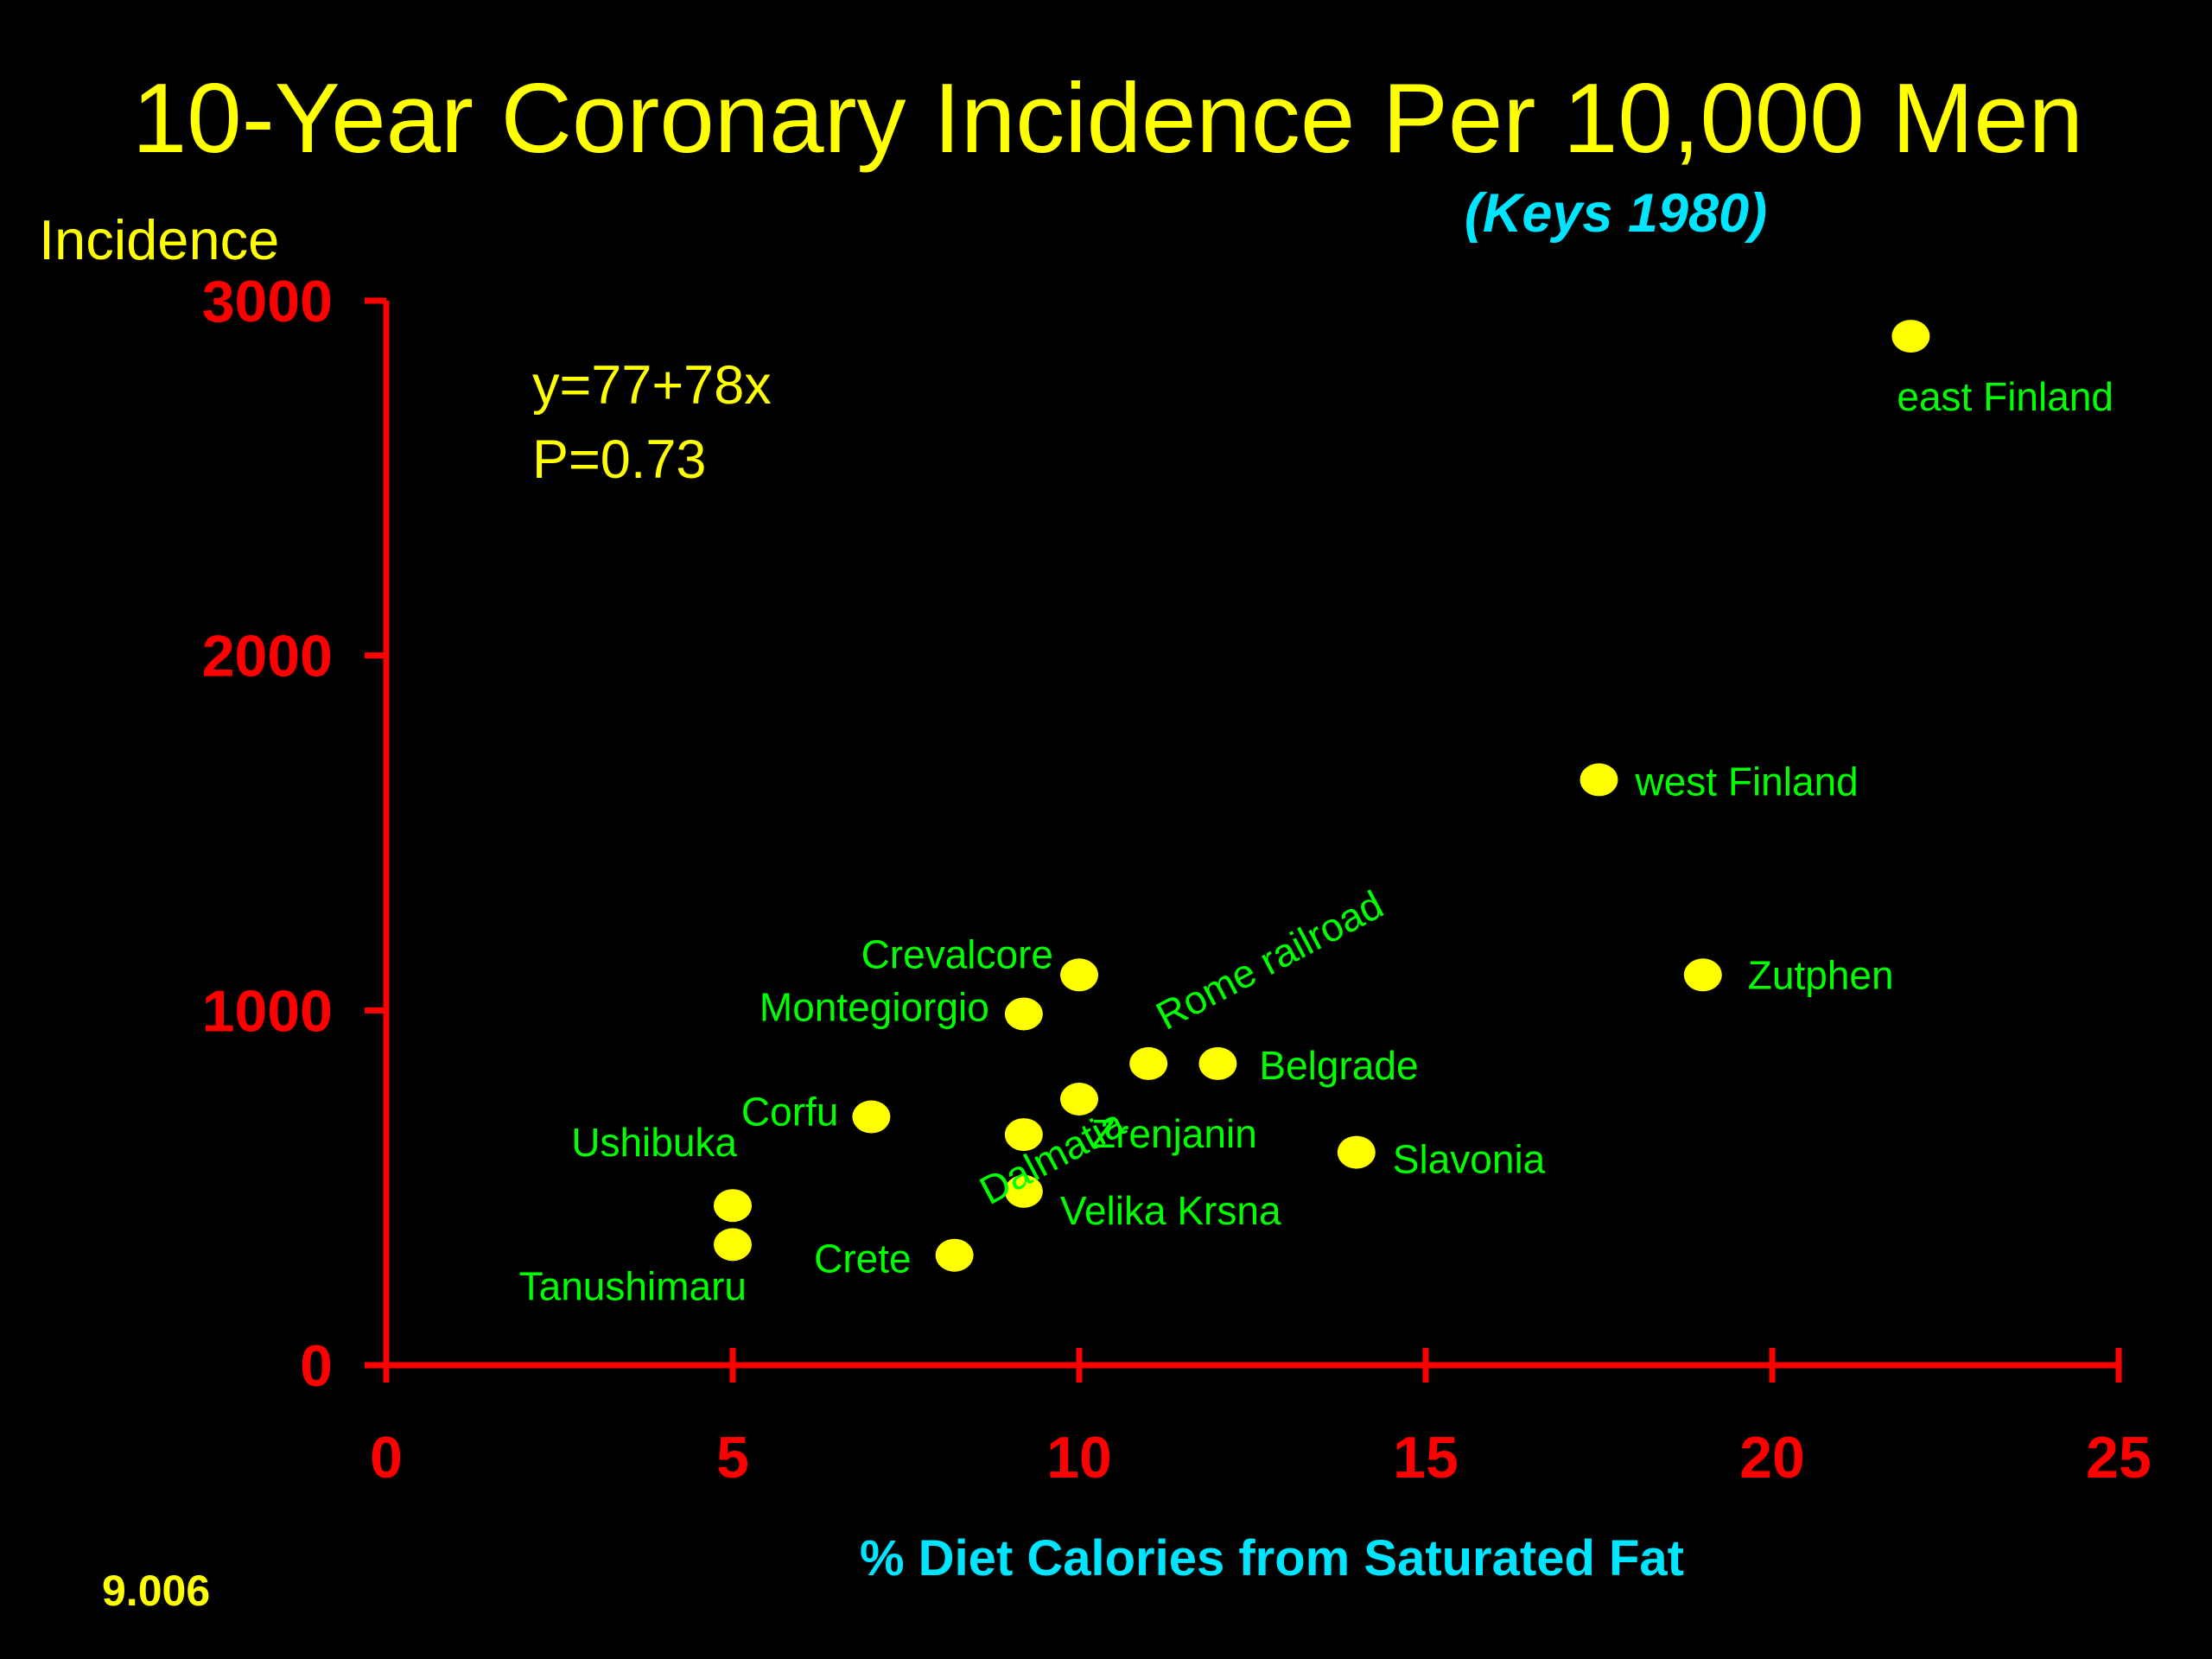 The width and height of the screenshot is (2212, 1659). I want to click on y-tick-label: 1000, so click(267, 1011).